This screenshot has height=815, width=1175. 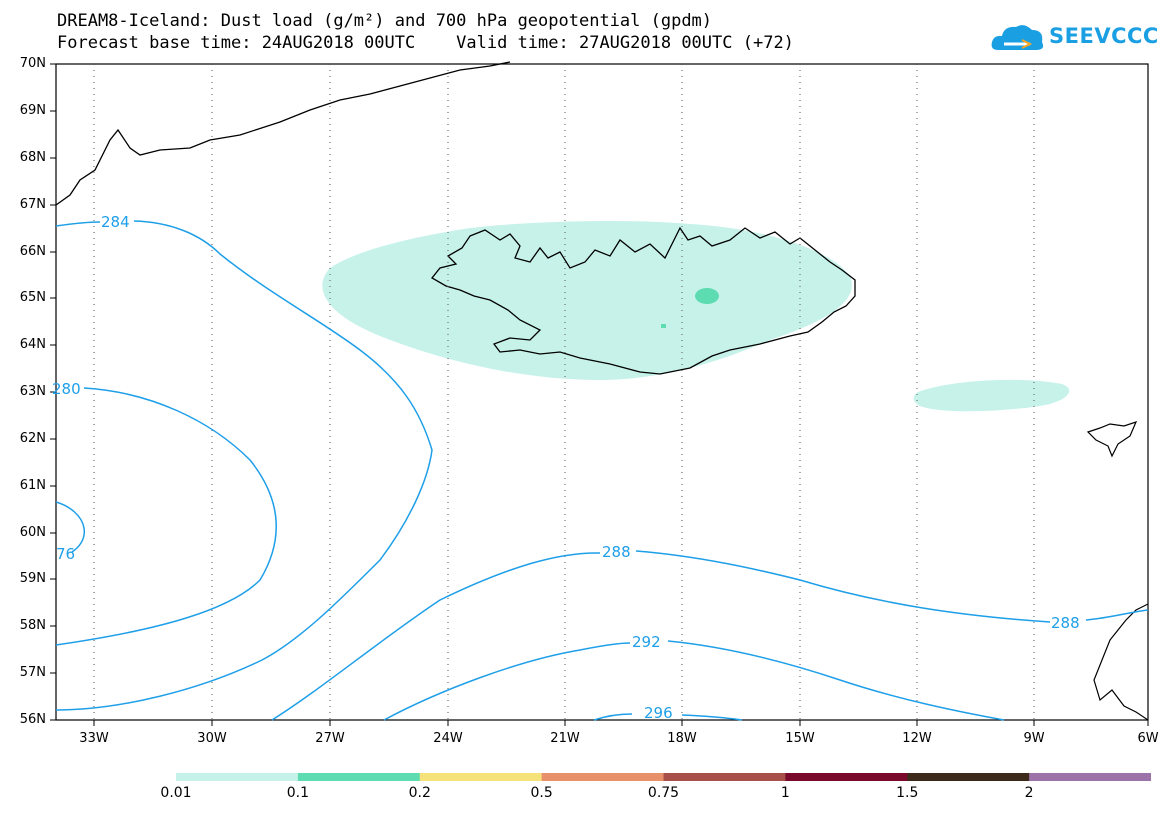 I want to click on lon-label: 30W, so click(x=212, y=738).